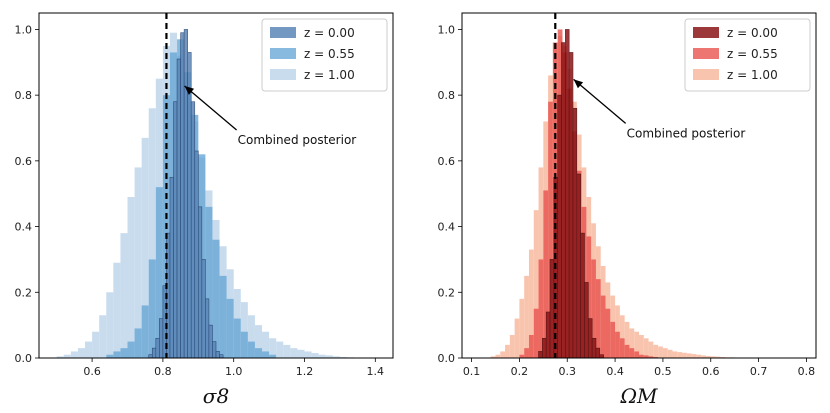 This screenshot has height=413, width=830. What do you see at coordinates (24, 358) in the screenshot?
I see `y-tick-label: 0.0` at bounding box center [24, 358].